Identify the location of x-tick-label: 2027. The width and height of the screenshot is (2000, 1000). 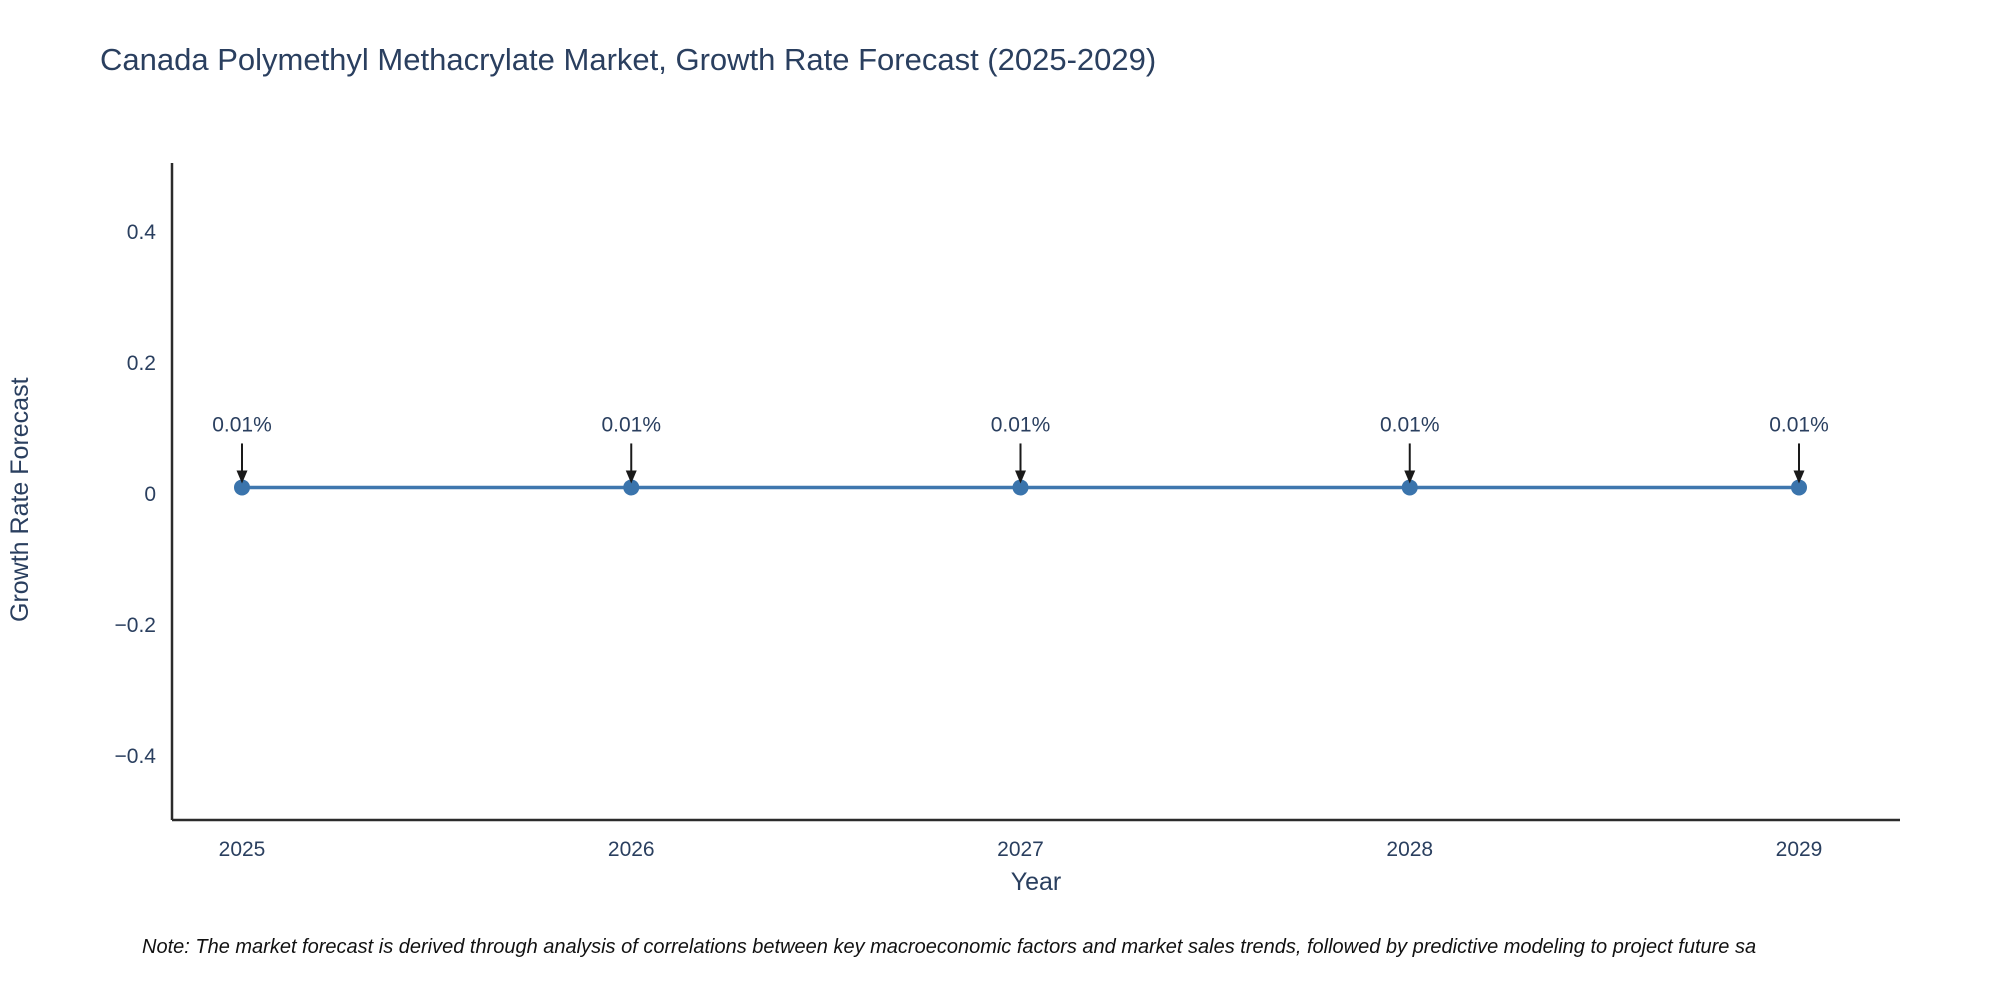
(1020, 849).